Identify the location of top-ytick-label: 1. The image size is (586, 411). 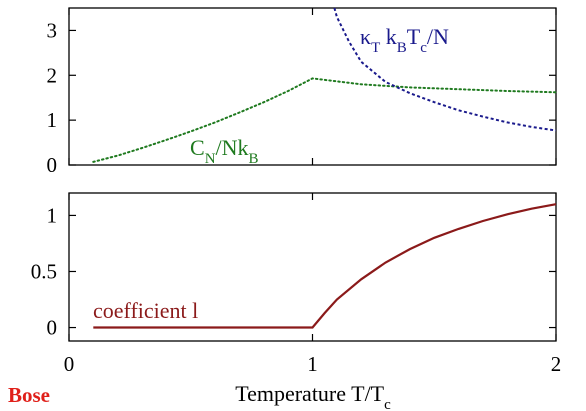
(52, 120).